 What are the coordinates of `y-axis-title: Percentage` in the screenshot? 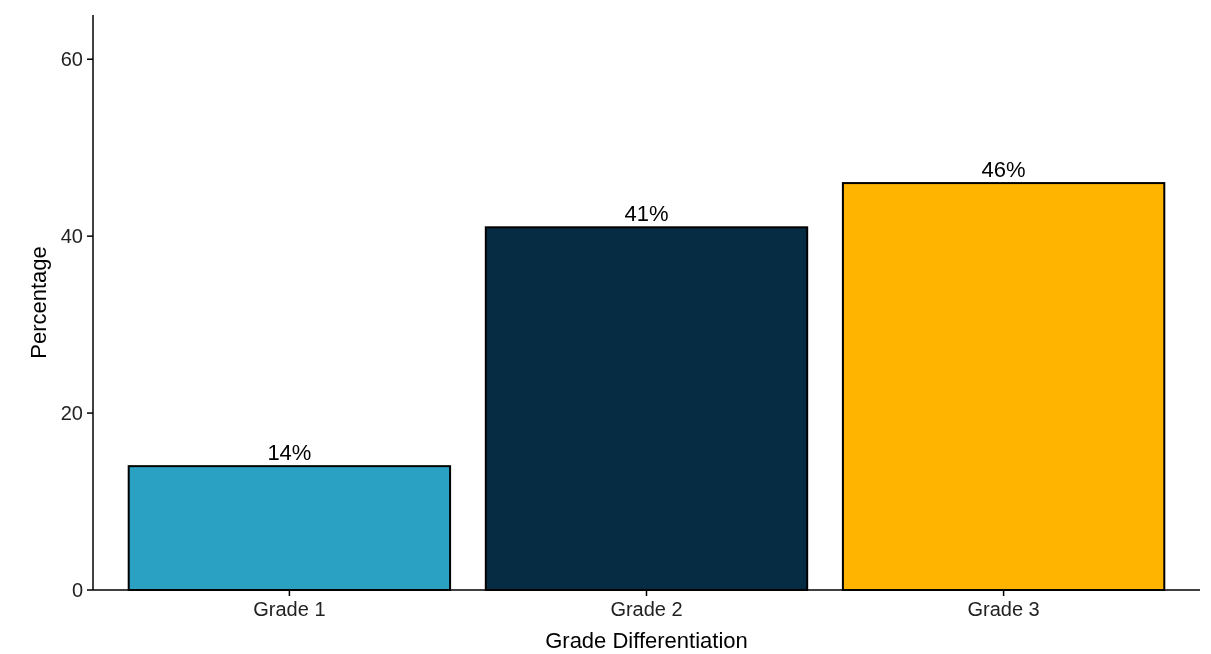 It's located at (38, 302).